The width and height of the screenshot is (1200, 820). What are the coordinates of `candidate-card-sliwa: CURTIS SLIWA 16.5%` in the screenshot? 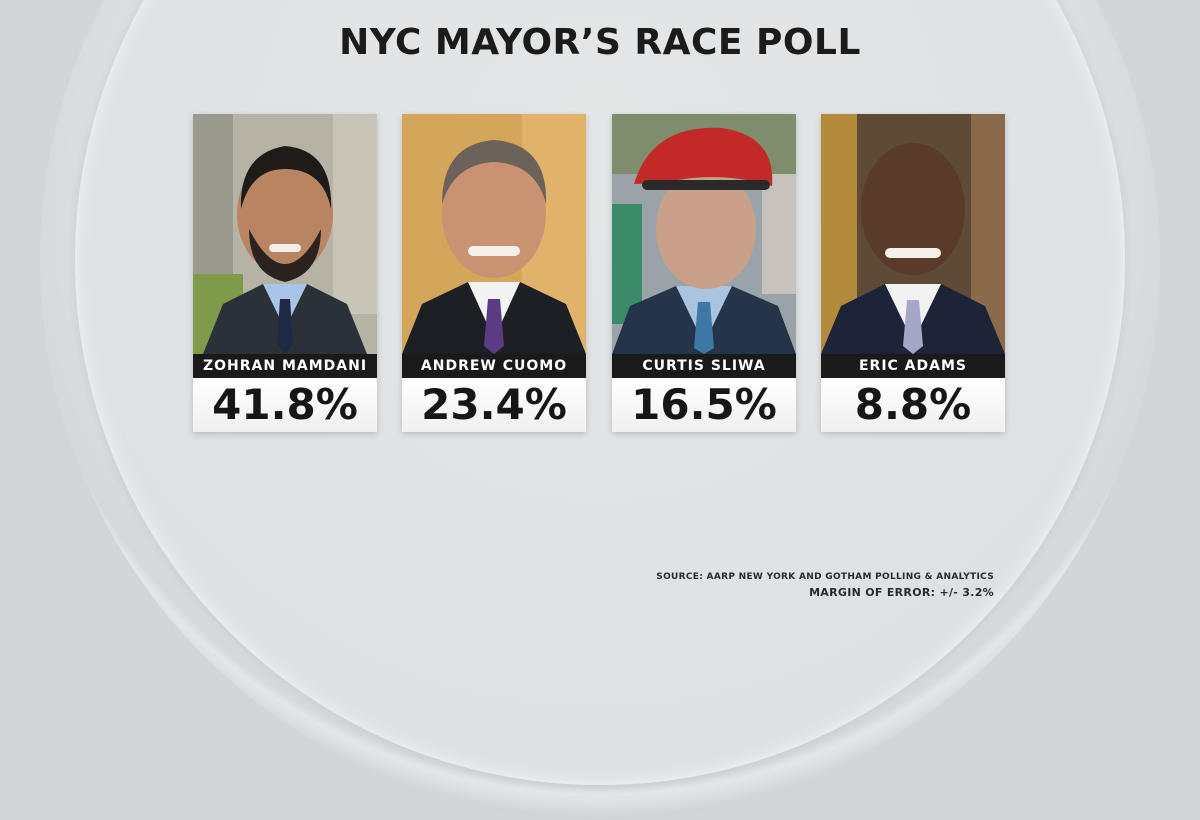 It's located at (704, 273).